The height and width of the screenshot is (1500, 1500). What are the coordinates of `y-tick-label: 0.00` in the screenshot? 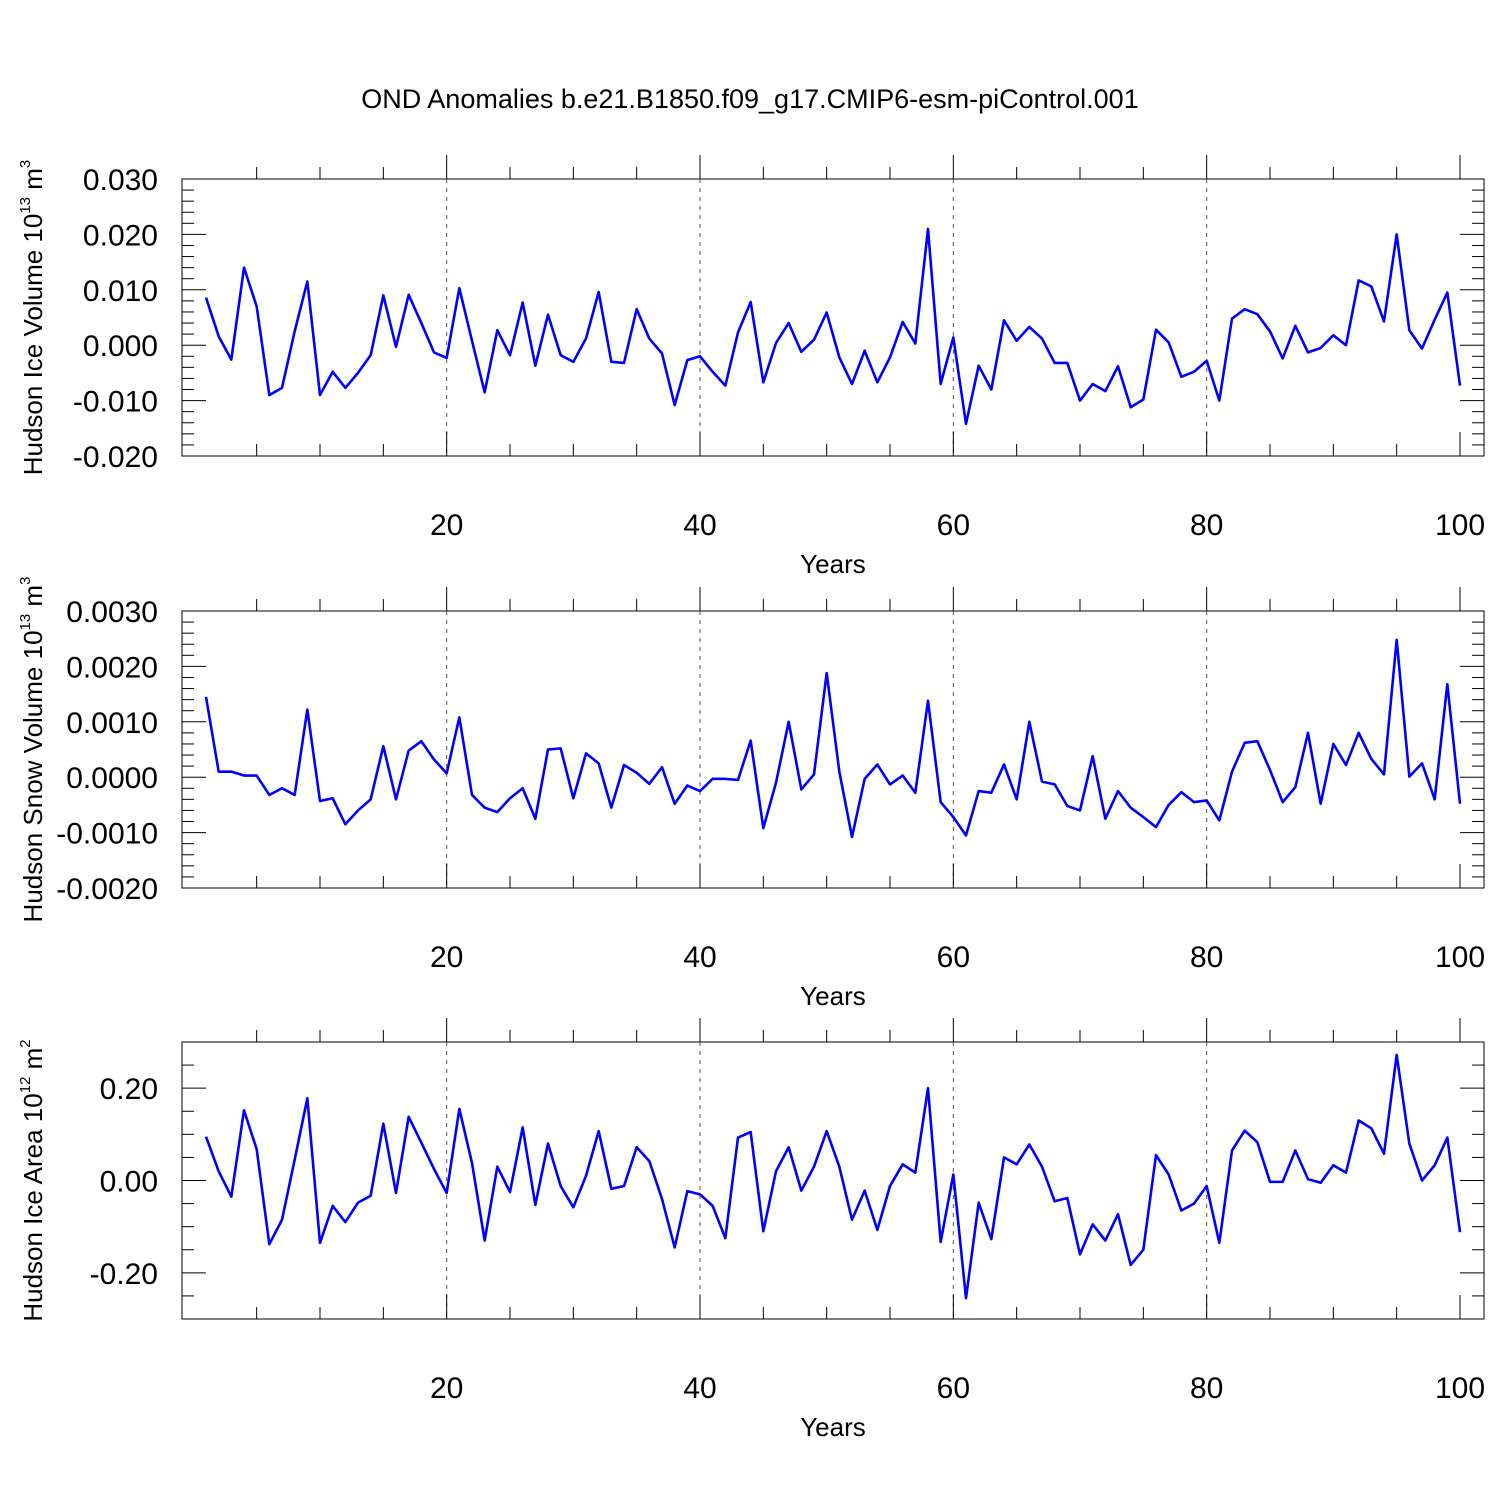 It's located at (129, 1182).